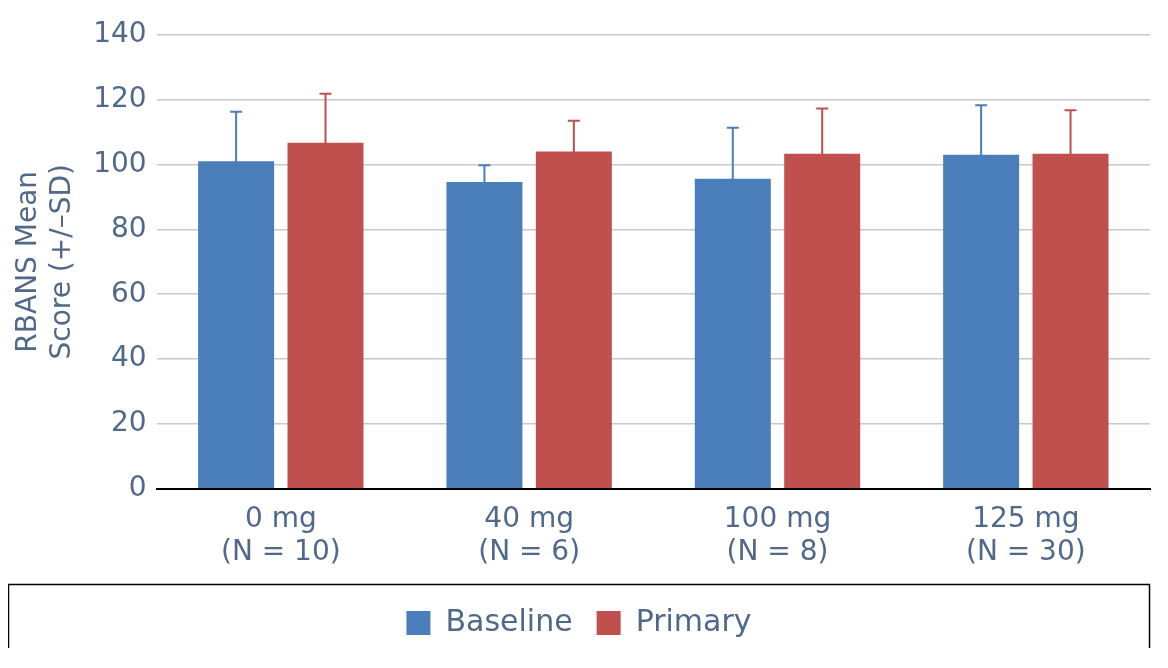 The height and width of the screenshot is (668, 1168). I want to click on x-tick-label: 40 mg (N = 6), so click(529, 534).